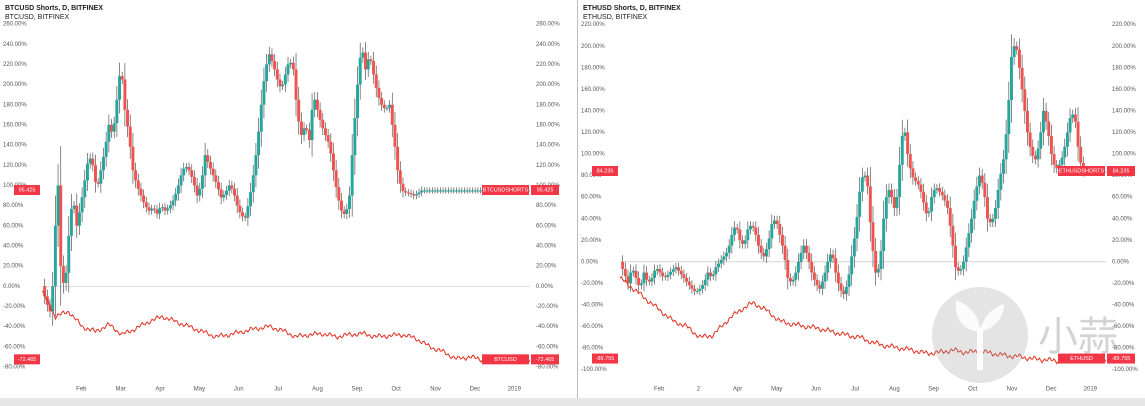  What do you see at coordinates (592, 349) in the screenshot?
I see `eth-ytick-left-label: -80.00%` at bounding box center [592, 349].